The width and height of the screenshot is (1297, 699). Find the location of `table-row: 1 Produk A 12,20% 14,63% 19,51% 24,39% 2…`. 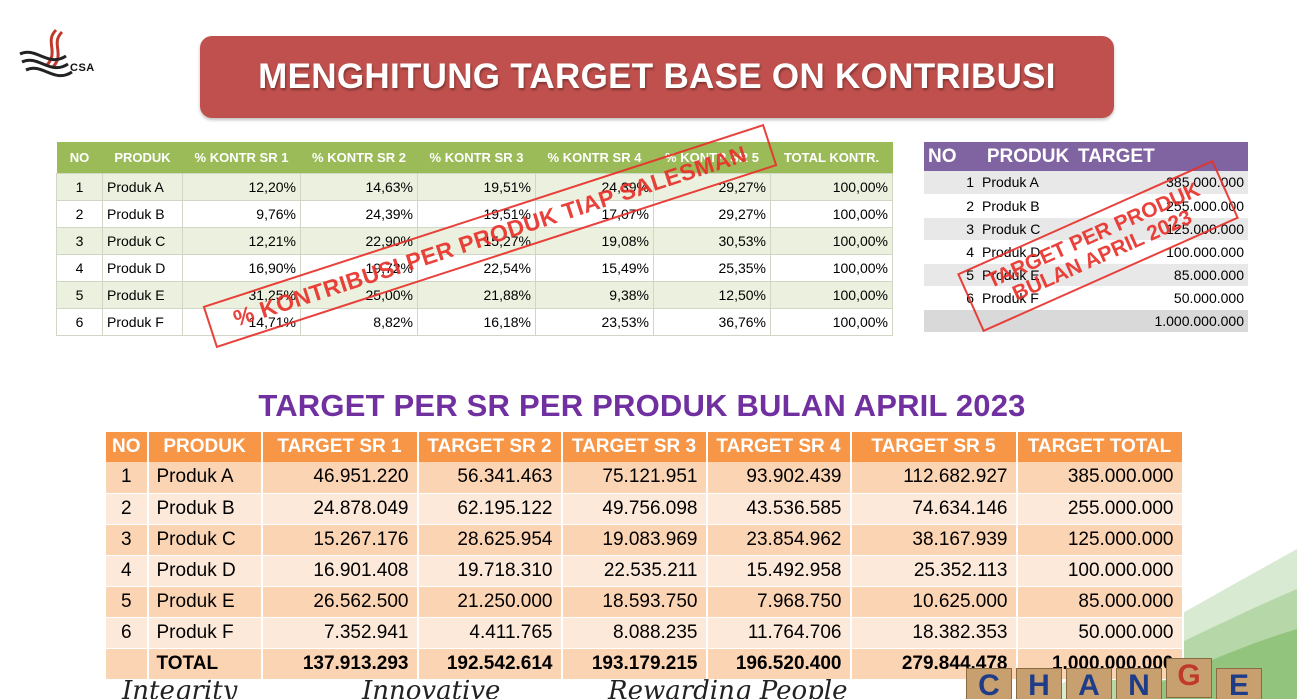

table-row: 1 Produk A 12,20% 14,63% 19,51% 24,39% 2… is located at coordinates (474, 186).